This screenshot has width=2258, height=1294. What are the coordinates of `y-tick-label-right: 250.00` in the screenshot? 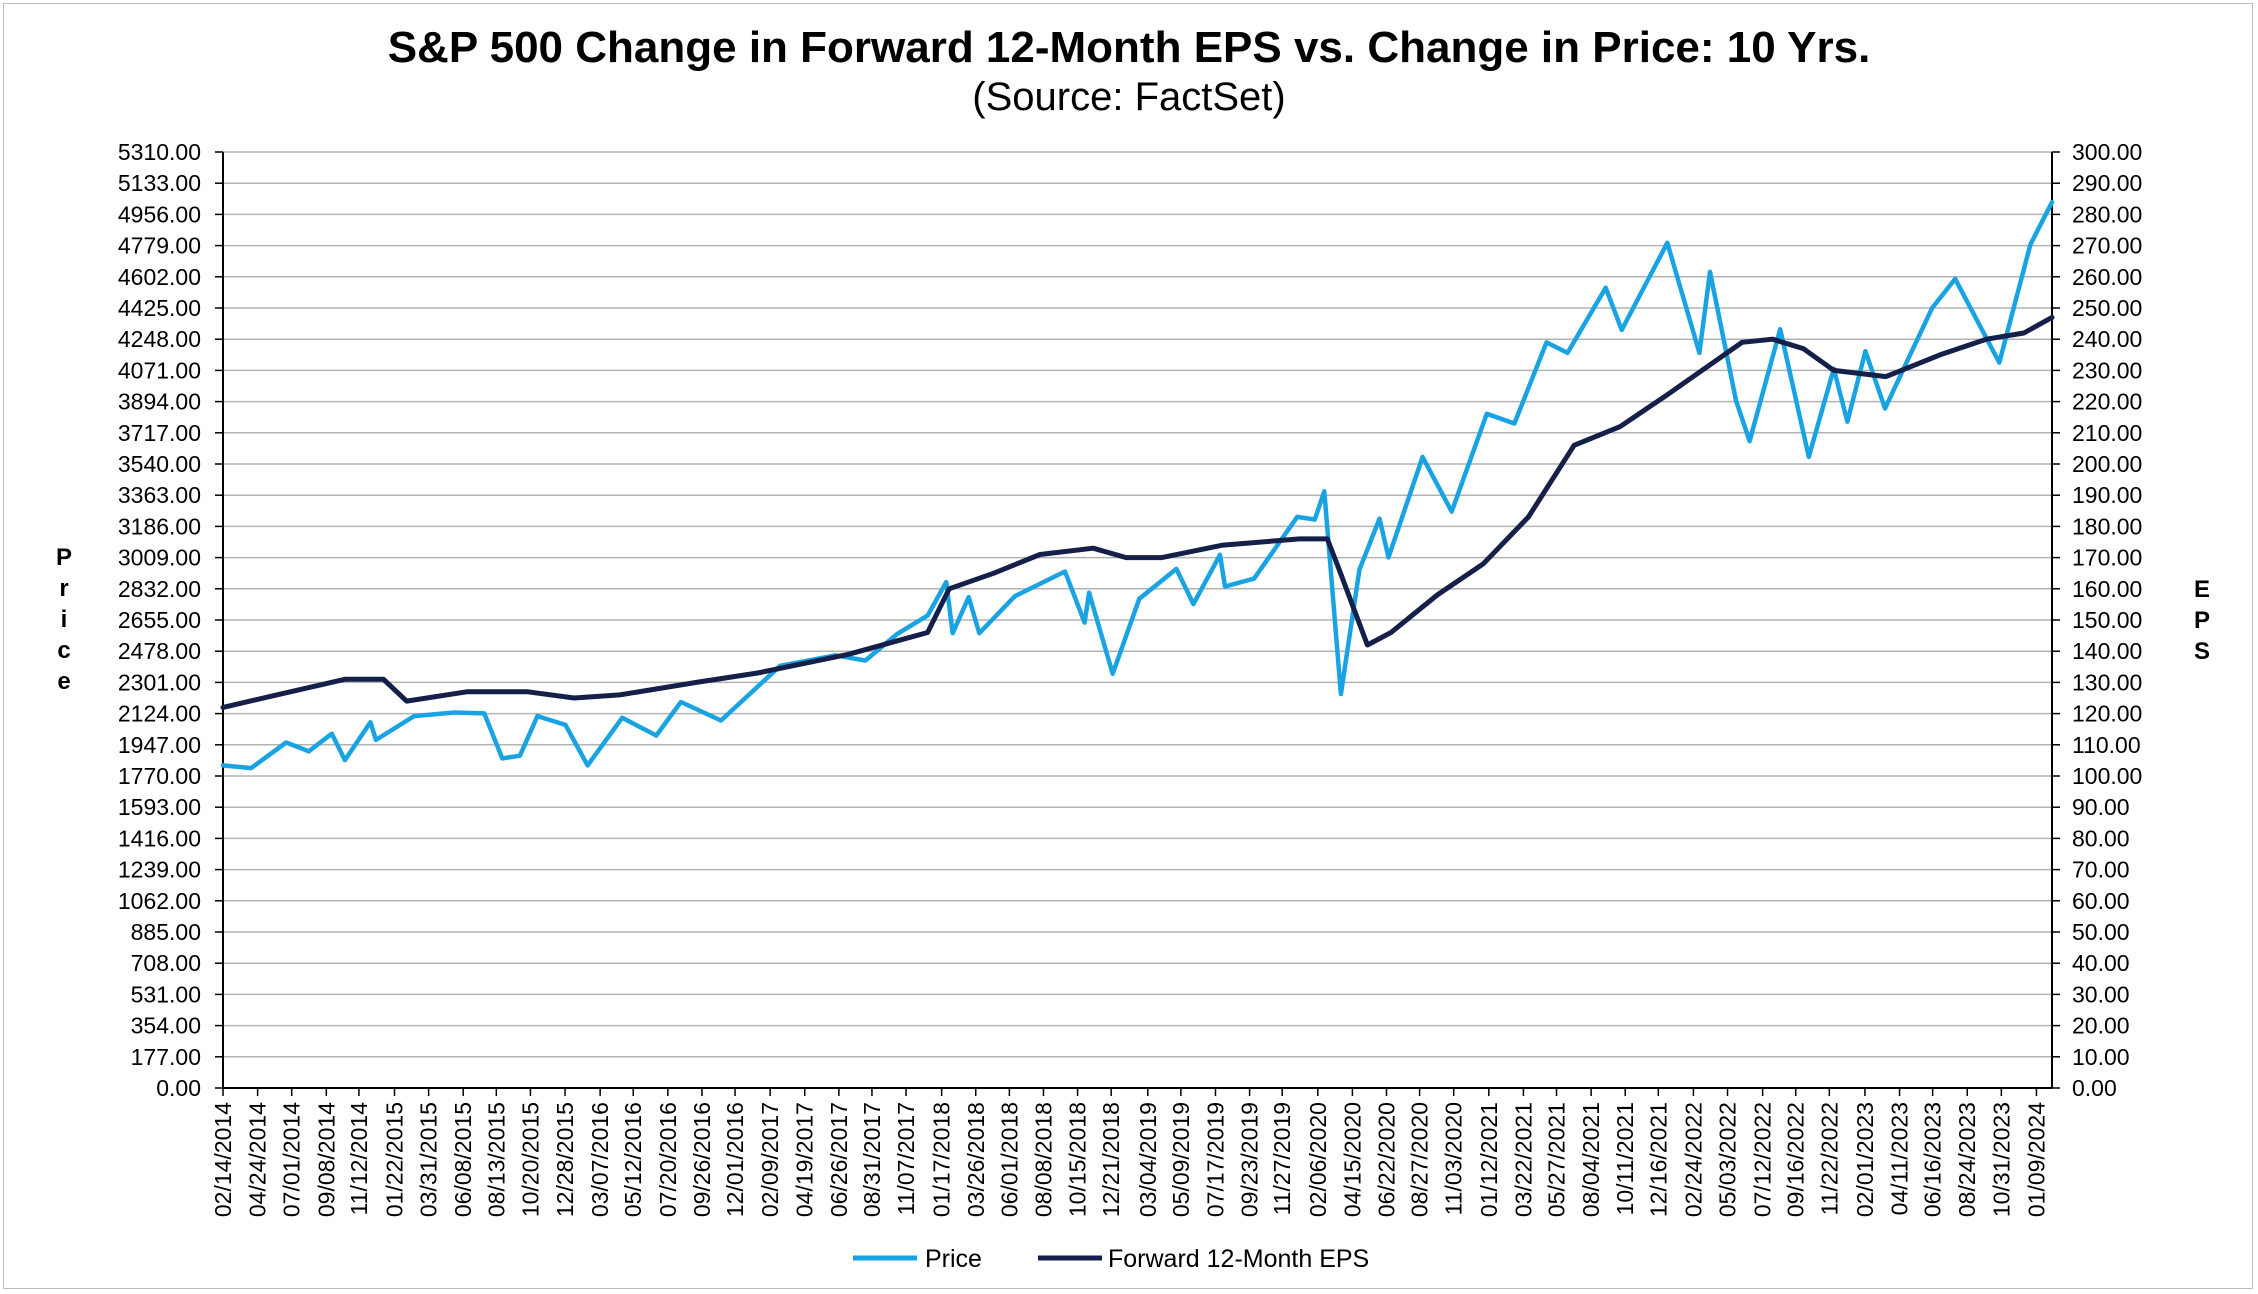 It's located at (2107, 308).